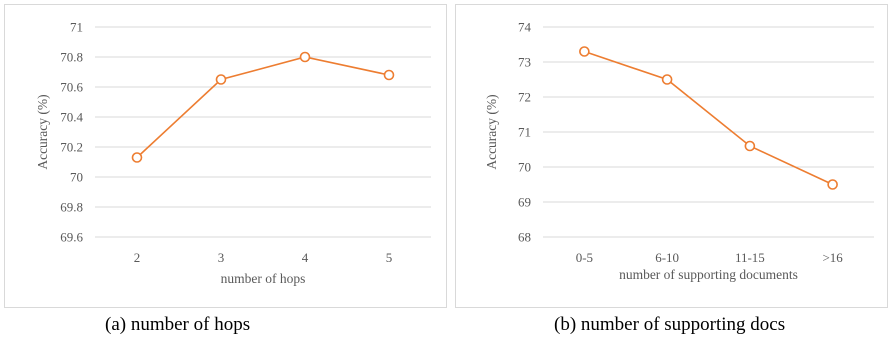 The height and width of the screenshot is (343, 891). I want to click on x-tick-label: 3, so click(221, 257).